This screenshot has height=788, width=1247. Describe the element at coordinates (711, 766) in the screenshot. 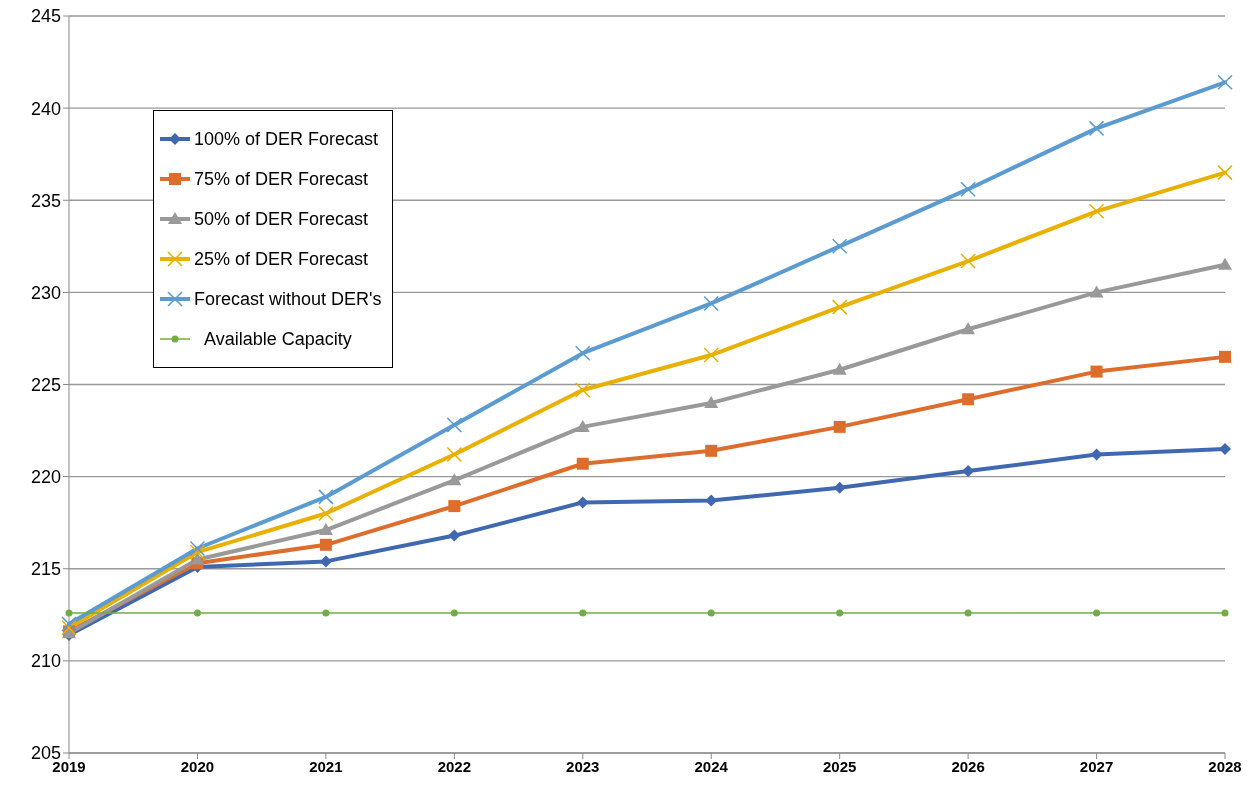

I see `x-tick-label: 2024` at that location.